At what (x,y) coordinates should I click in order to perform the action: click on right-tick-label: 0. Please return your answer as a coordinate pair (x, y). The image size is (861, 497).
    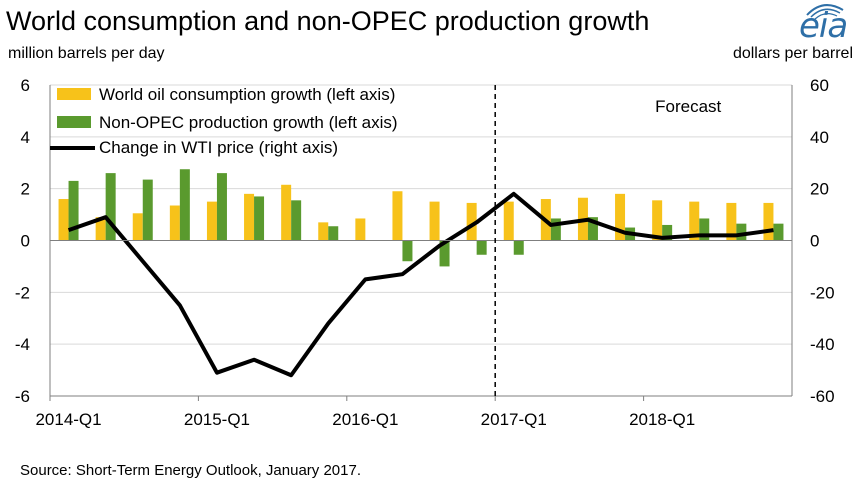
    Looking at the image, I should click on (814, 241).